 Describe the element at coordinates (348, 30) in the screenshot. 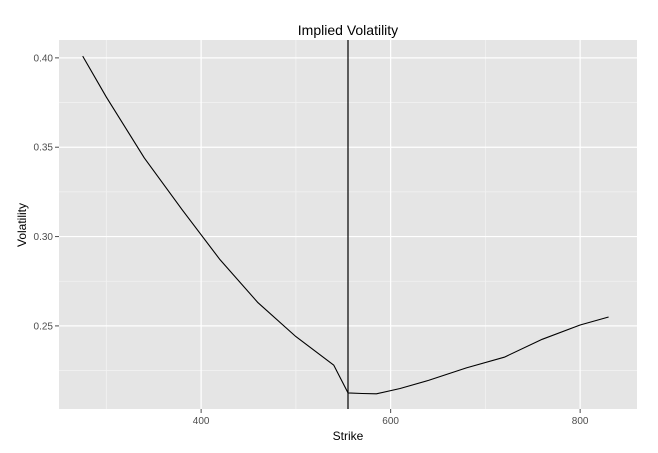

I see `chart-title: Implied Volatility` at that location.